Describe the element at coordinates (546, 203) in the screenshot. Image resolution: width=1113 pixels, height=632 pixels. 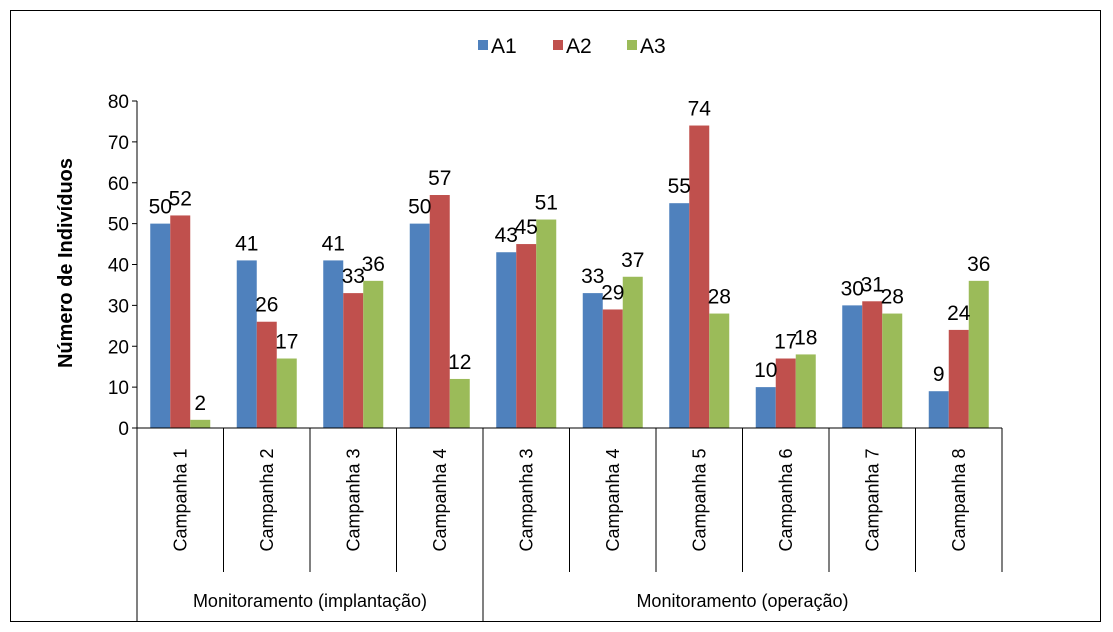
I see `data-label-a3: 51` at that location.